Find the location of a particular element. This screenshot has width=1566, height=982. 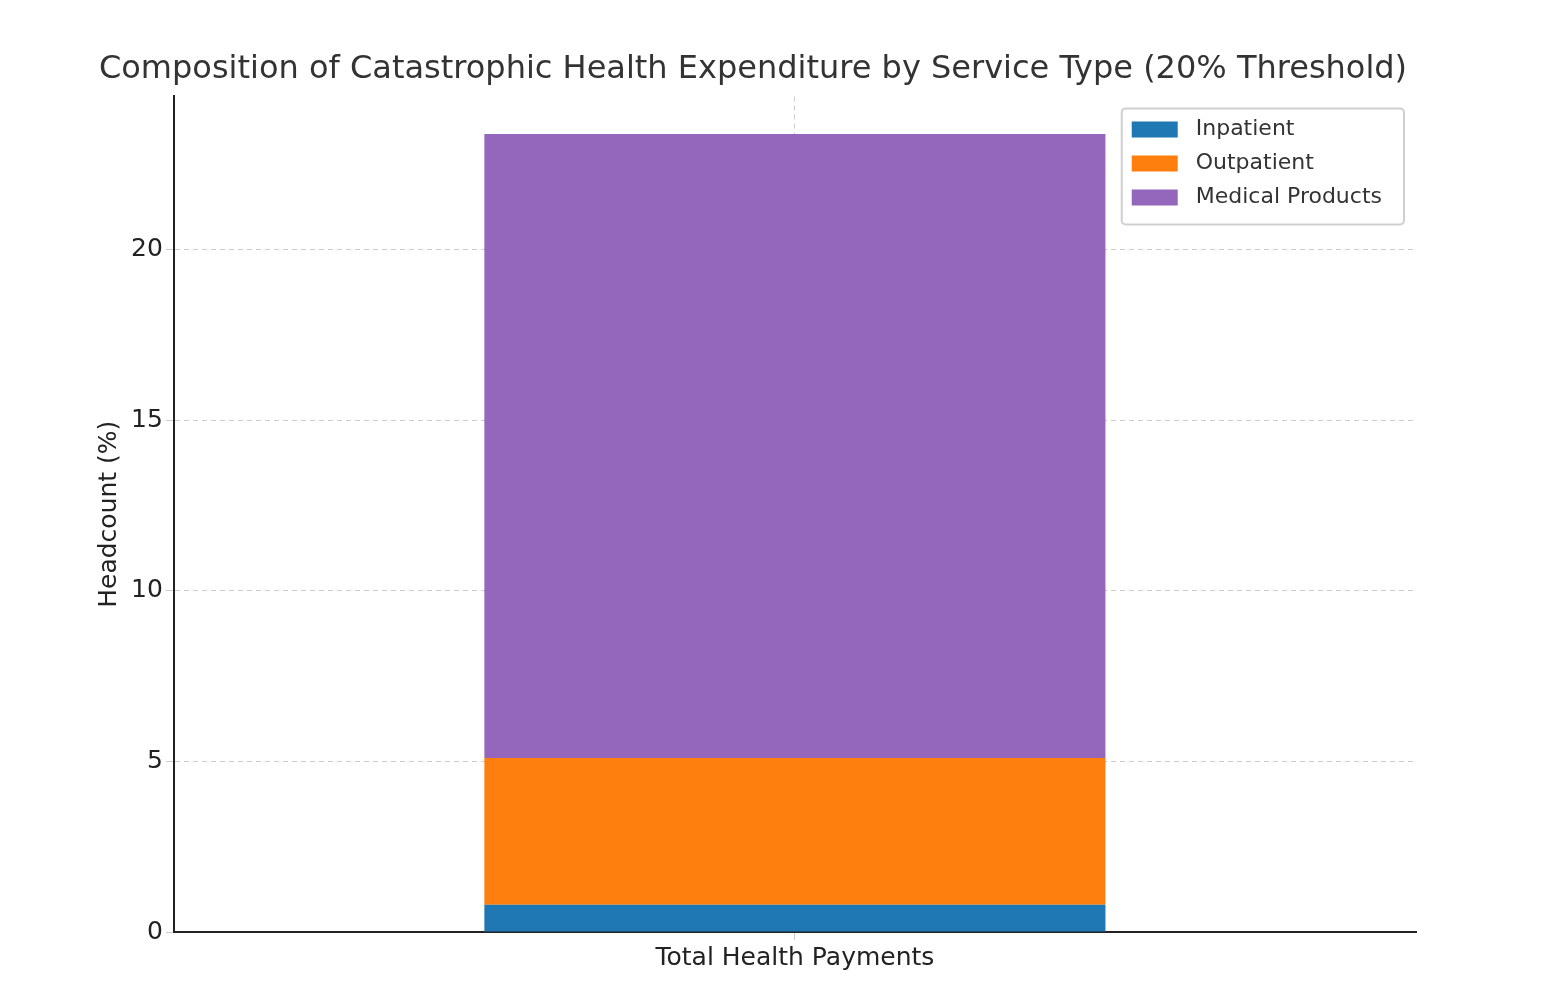

y-tick-label: 10 is located at coordinates (147, 589).